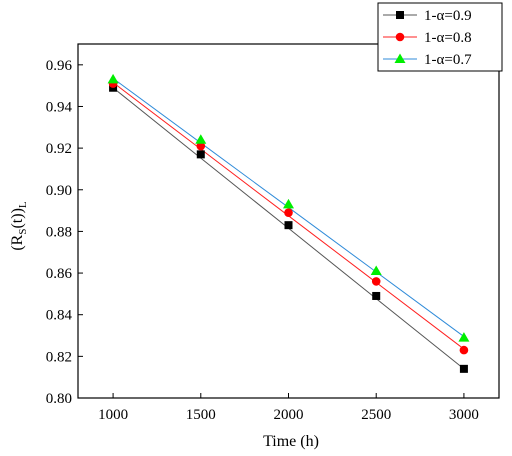 The image size is (512, 456). I want to click on y-axis-title: (RS(t))L, so click(19, 226).